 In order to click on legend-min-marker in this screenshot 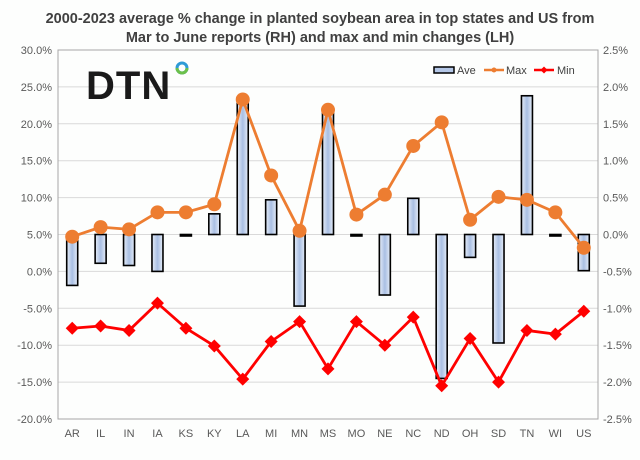, I will do `click(544, 70)`.